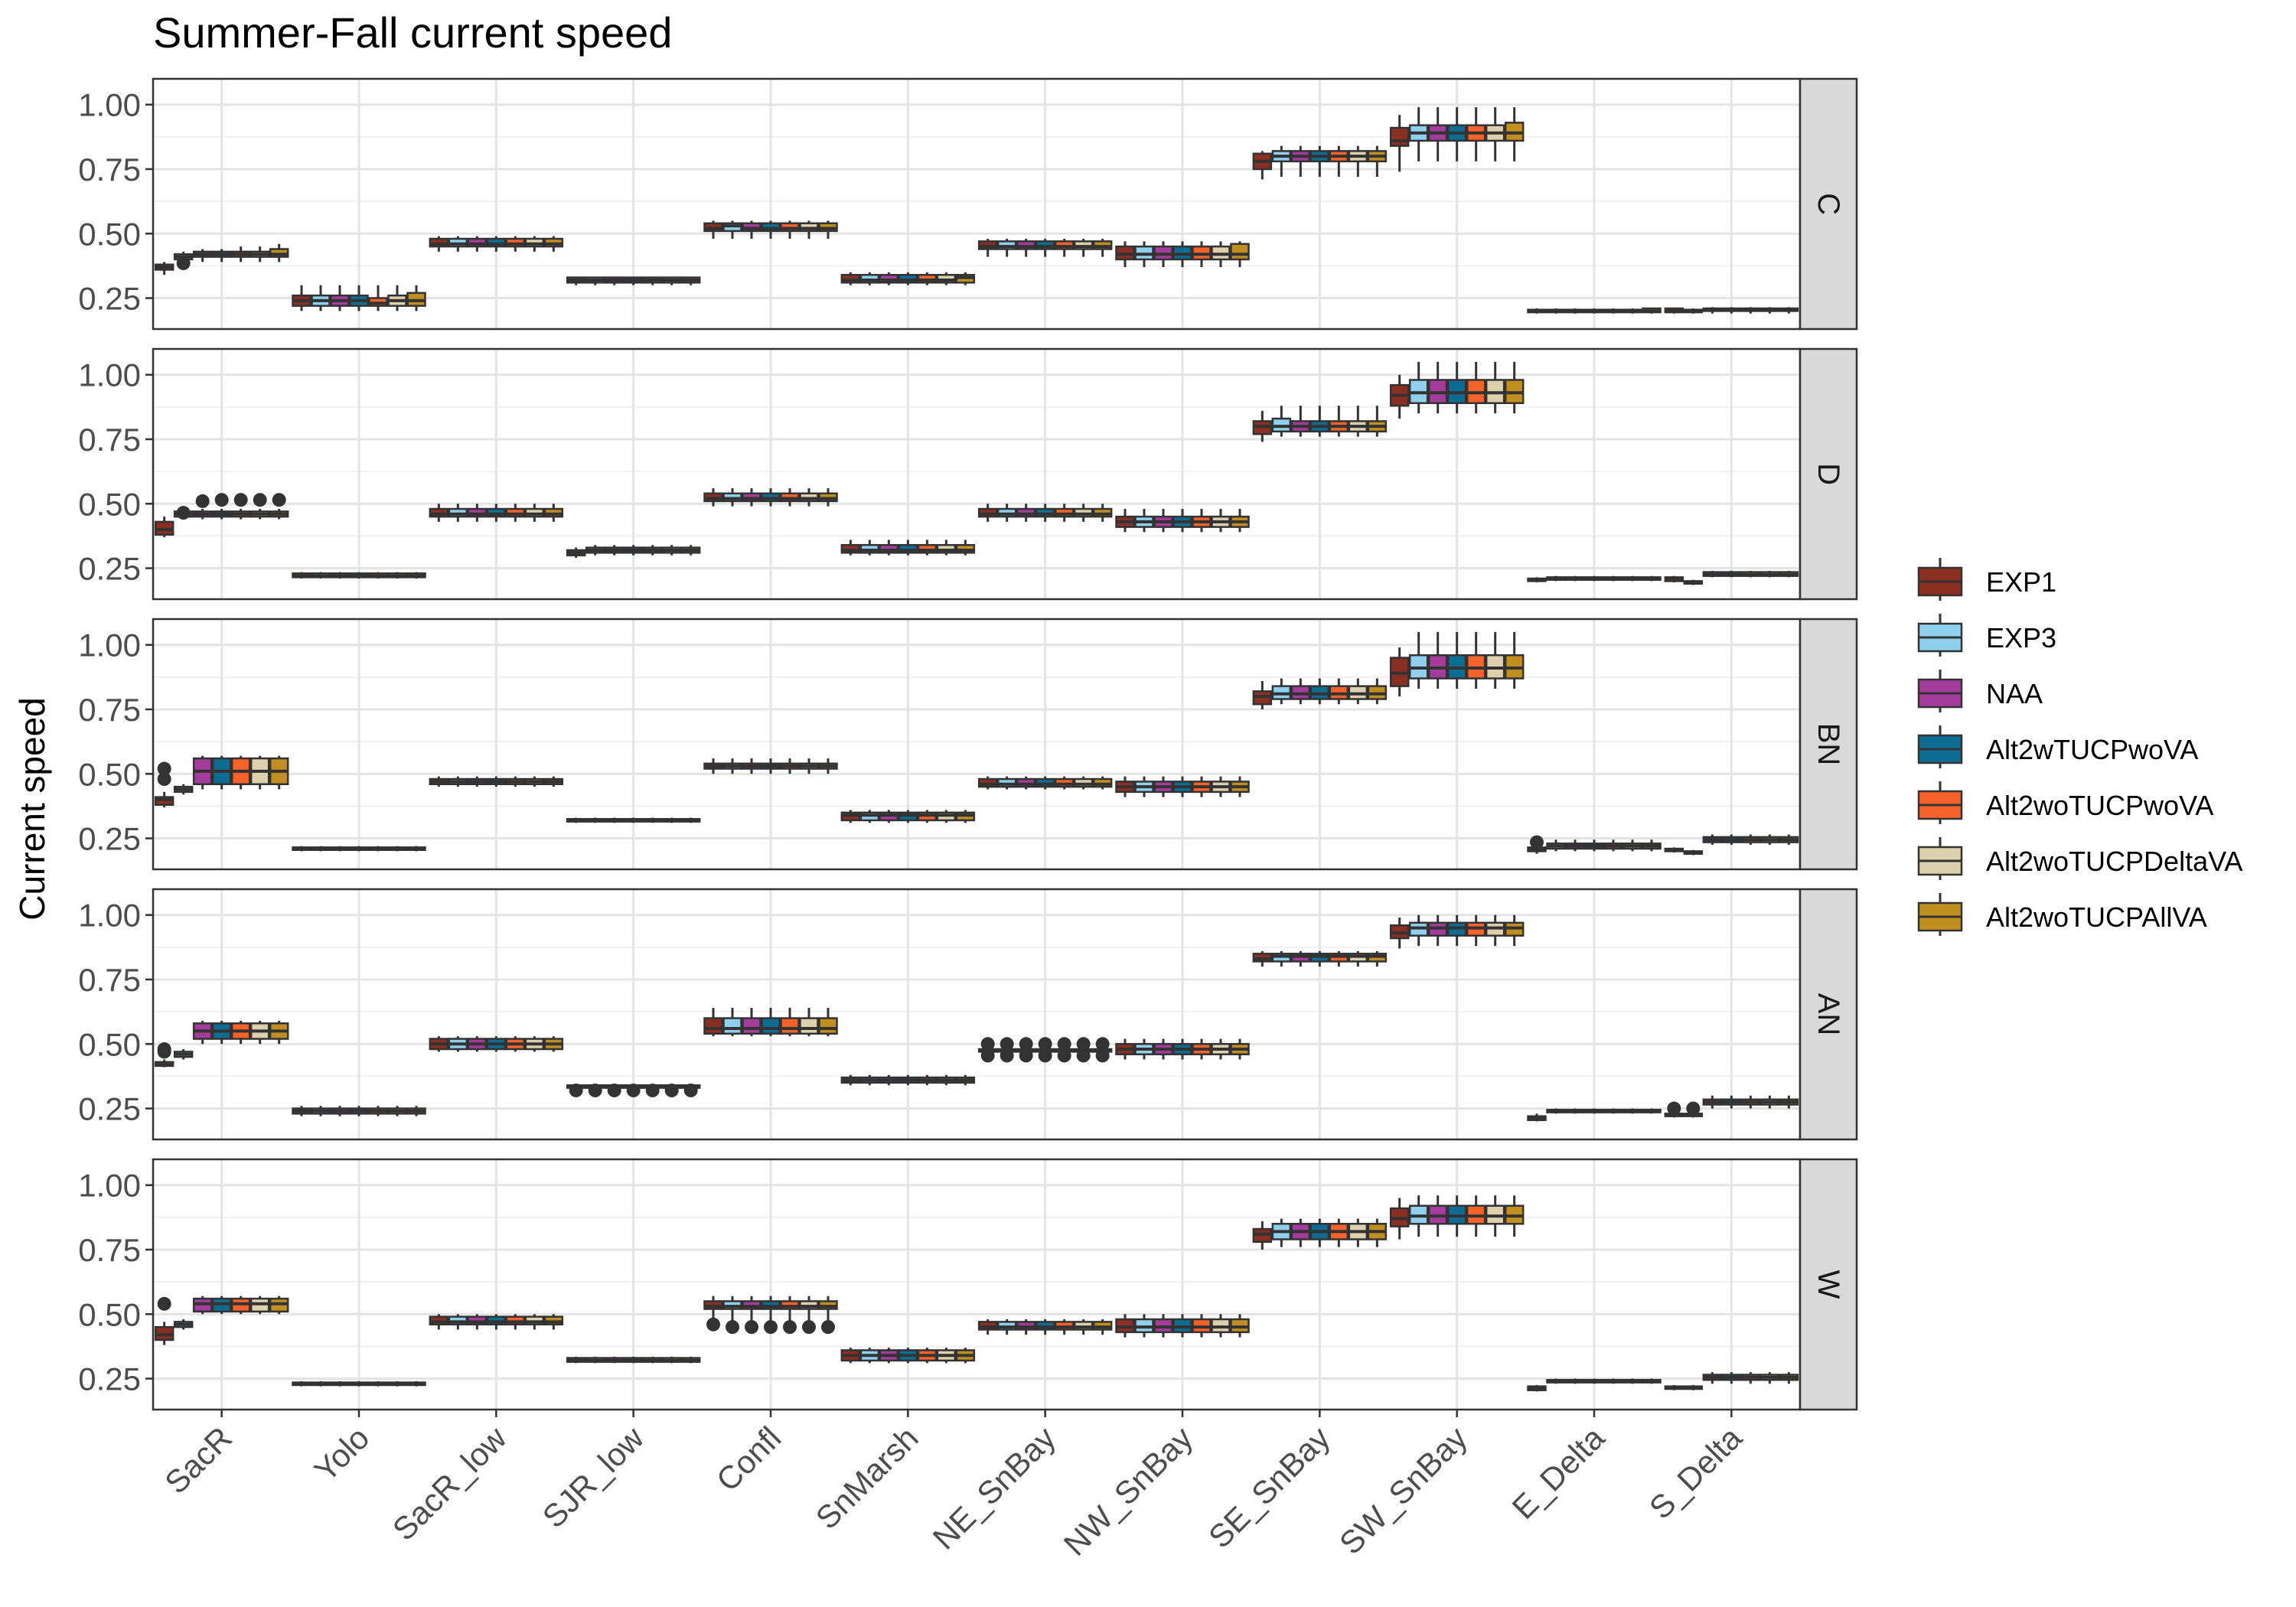 This screenshot has height=1607, width=2296. What do you see at coordinates (359, 575) in the screenshot?
I see `box-Yolo-Alt2wTUCPwoVA` at bounding box center [359, 575].